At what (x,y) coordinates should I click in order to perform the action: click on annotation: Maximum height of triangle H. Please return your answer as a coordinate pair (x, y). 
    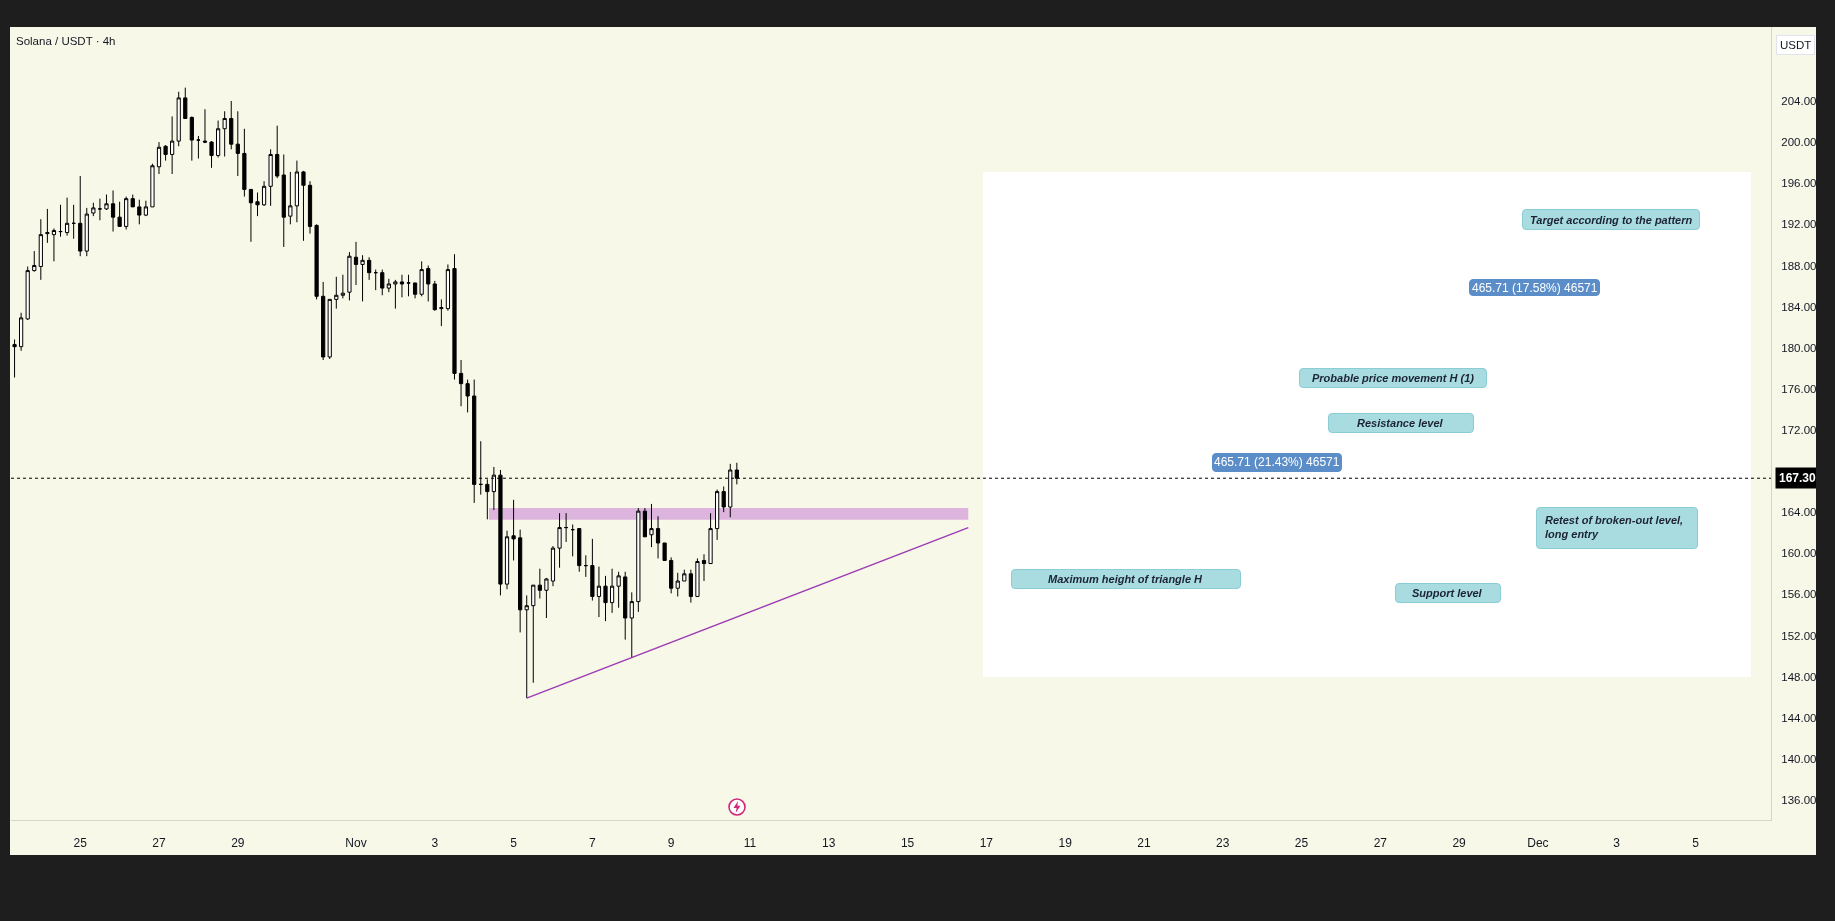
    Looking at the image, I should click on (1126, 579).